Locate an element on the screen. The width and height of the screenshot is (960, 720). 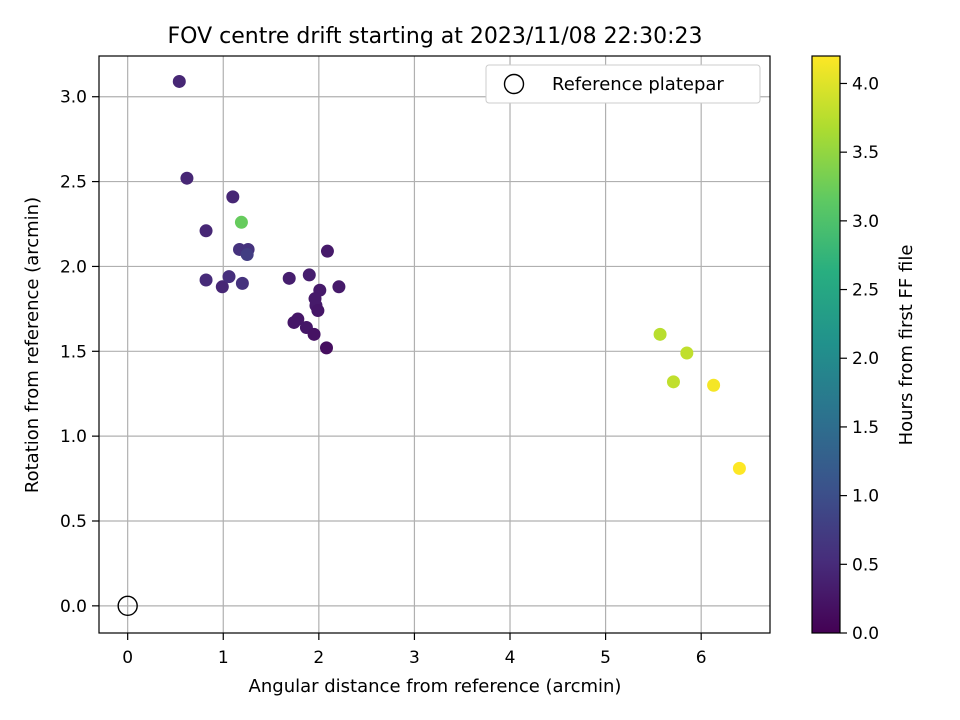
x-axis-ticks: 0 1 2 3 4 5 6 is located at coordinates (414, 650).